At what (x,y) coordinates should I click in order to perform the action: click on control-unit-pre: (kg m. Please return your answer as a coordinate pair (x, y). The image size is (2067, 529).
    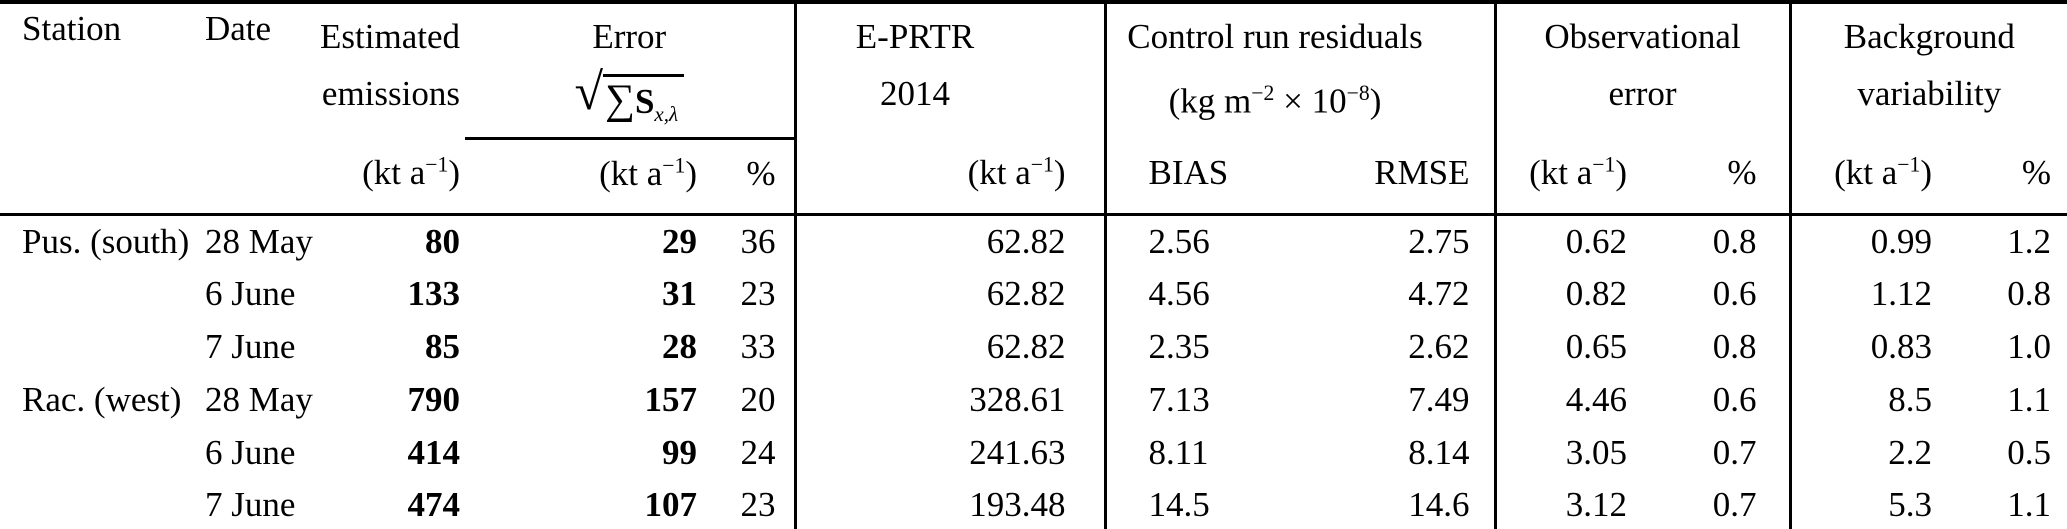
    Looking at the image, I should click on (1210, 101).